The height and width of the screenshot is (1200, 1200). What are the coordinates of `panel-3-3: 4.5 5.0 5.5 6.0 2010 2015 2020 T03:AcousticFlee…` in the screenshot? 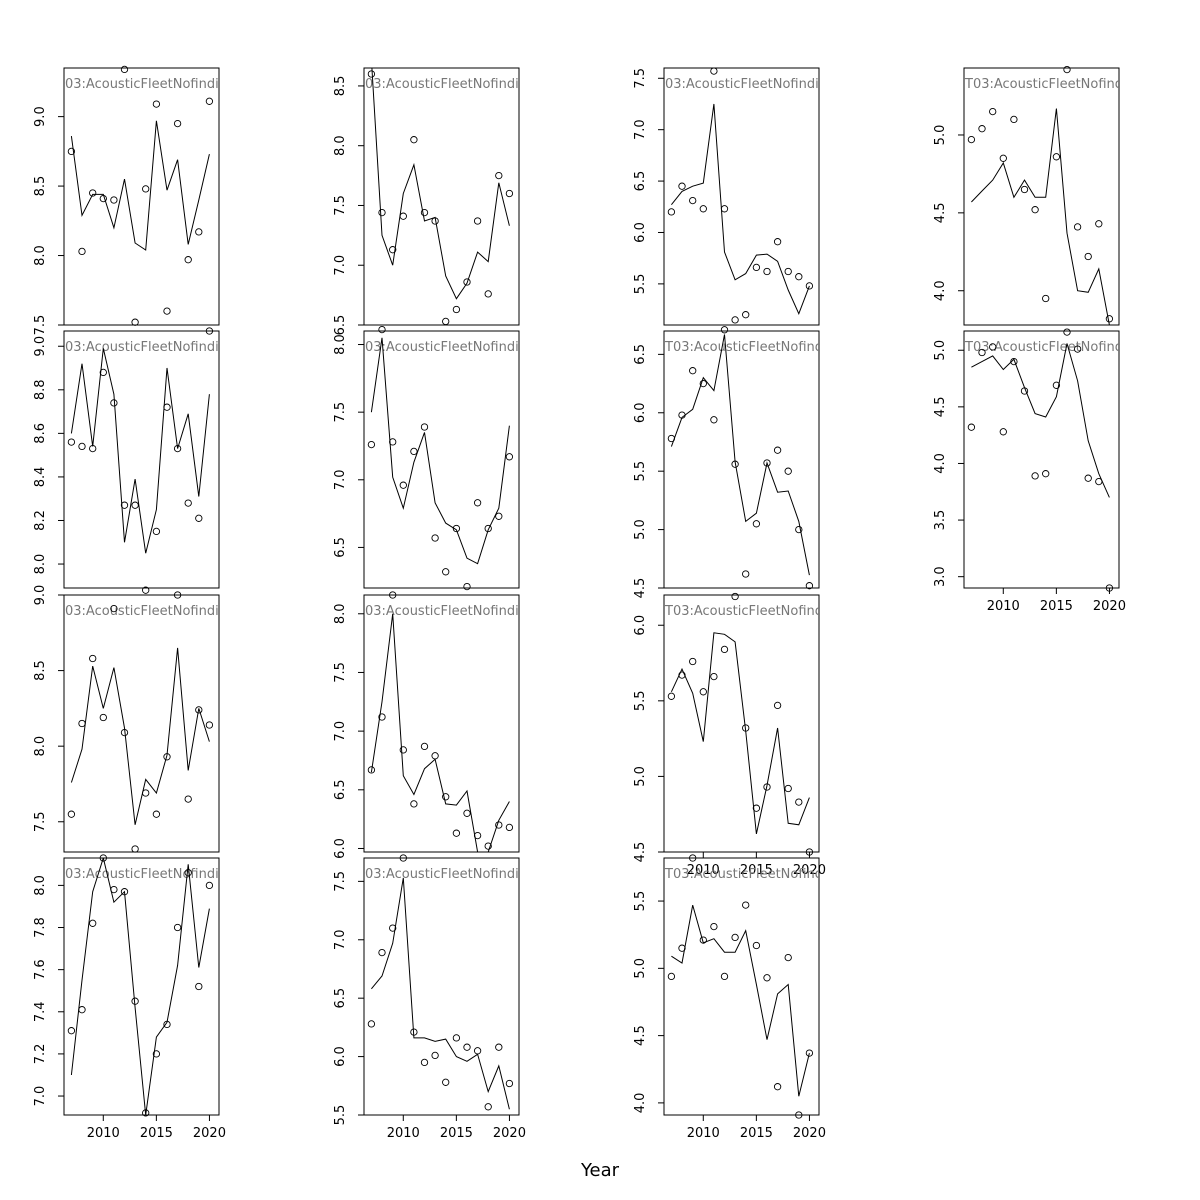 It's located at (729, 735).